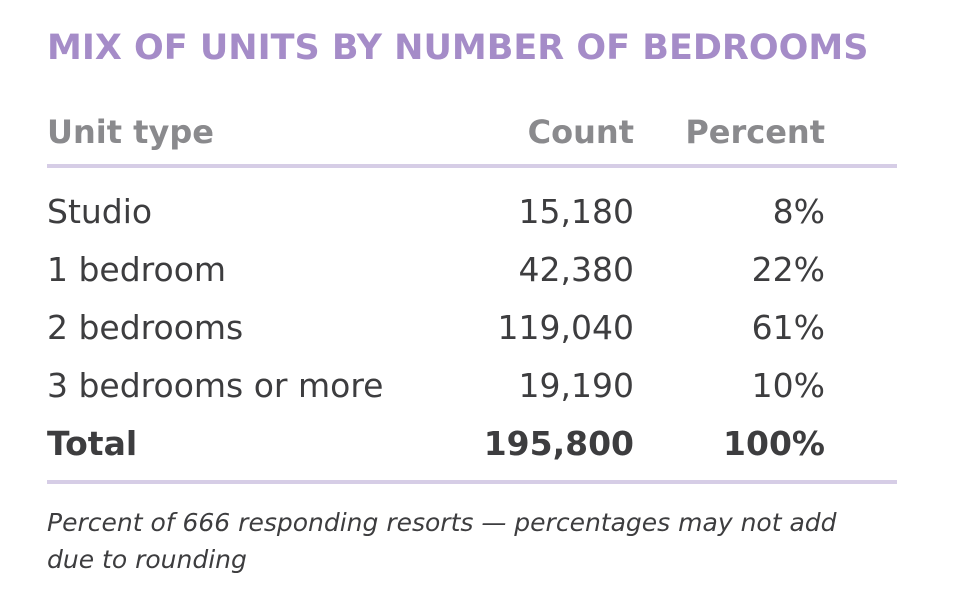  I want to click on cell-percent: 8%, so click(798, 211).